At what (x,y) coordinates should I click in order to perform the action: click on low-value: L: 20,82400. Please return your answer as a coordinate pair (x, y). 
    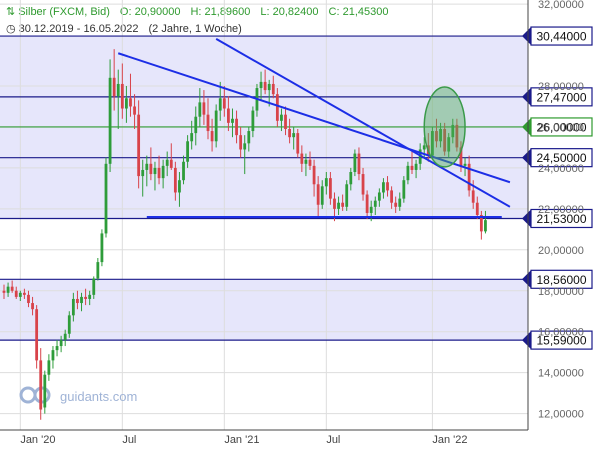
    Looking at the image, I should click on (289, 12).